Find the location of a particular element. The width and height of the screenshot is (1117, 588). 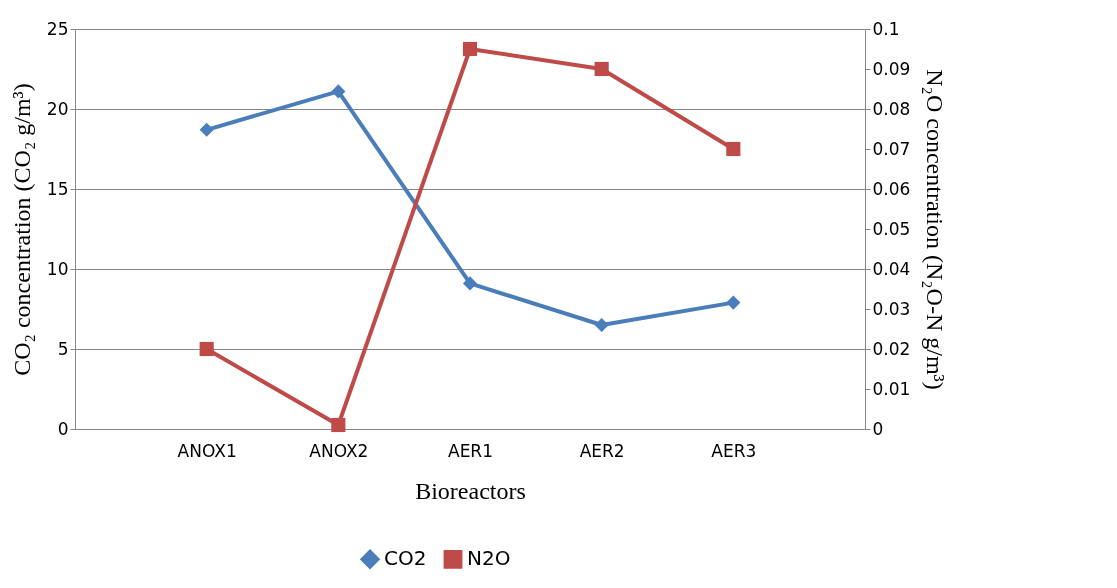

y2-tick-label: 0.01 is located at coordinates (891, 388).